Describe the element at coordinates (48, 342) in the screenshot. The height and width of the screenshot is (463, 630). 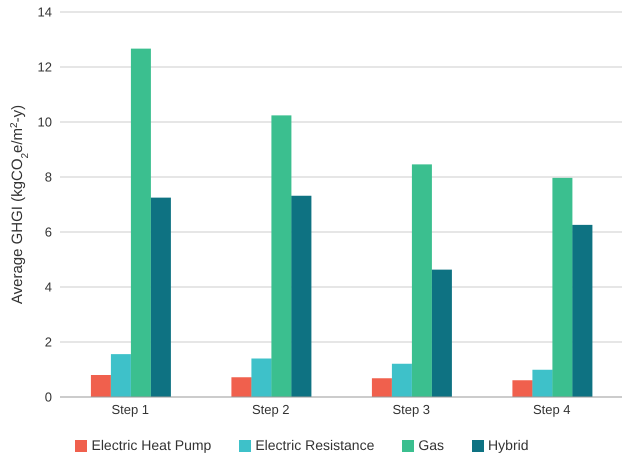
I see `y-tick-label: 2` at that location.